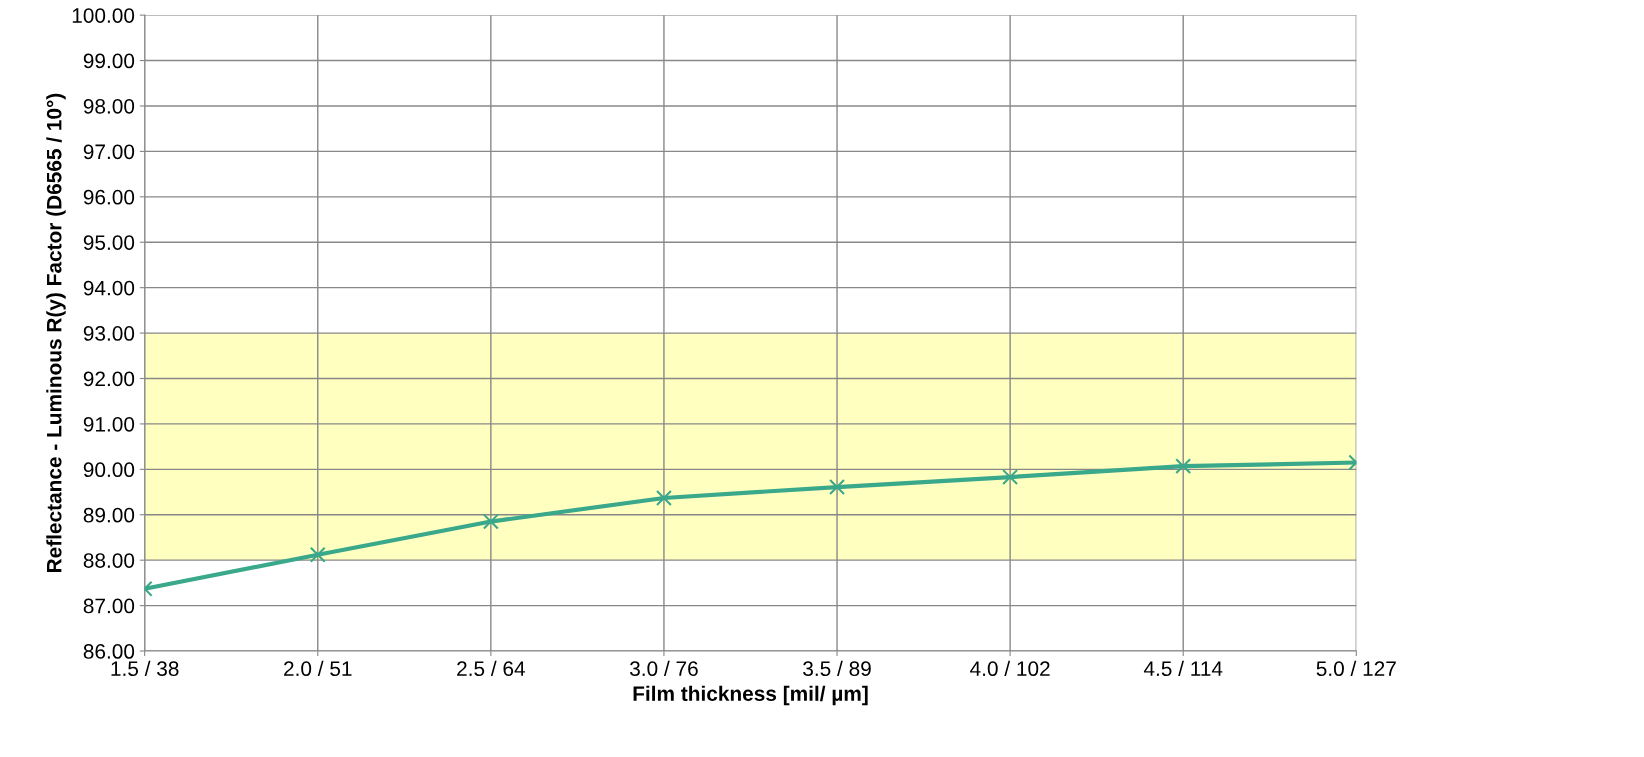  Describe the element at coordinates (1010, 668) in the screenshot. I see `x-tick-label: 4.0 / 102` at that location.